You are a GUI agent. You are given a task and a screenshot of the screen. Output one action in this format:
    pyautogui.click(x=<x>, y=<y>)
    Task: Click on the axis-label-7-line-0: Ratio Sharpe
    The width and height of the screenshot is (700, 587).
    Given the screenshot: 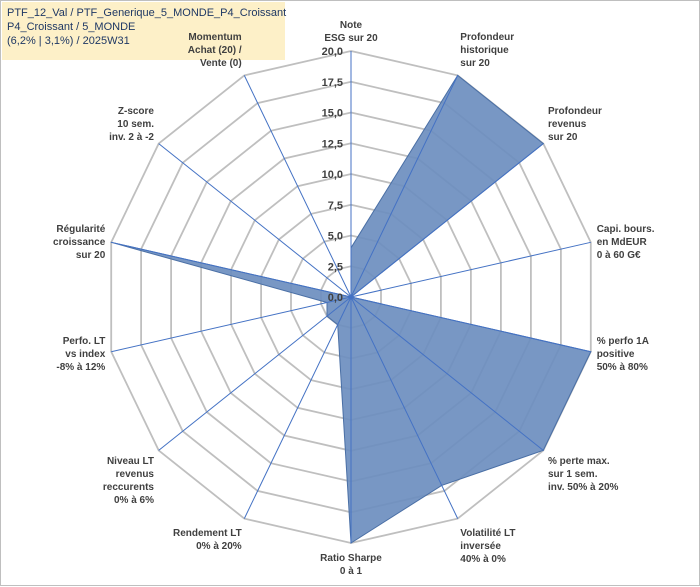 What is the action you would take?
    pyautogui.click(x=351, y=558)
    